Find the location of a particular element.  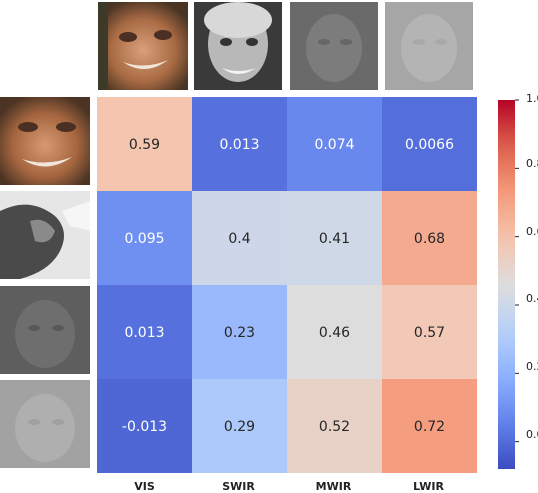

heatmap-cell-value: 0.68 is located at coordinates (429, 239).